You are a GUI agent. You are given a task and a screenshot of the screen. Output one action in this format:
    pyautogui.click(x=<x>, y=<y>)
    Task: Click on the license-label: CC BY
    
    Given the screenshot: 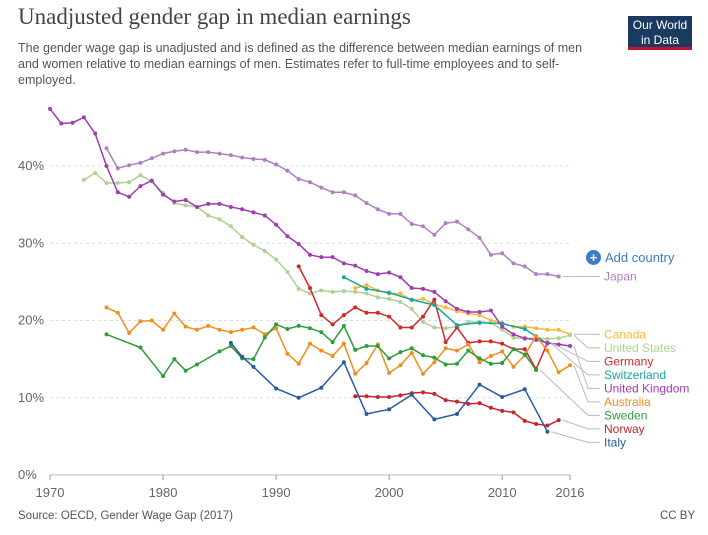 What is the action you would take?
    pyautogui.click(x=678, y=516)
    